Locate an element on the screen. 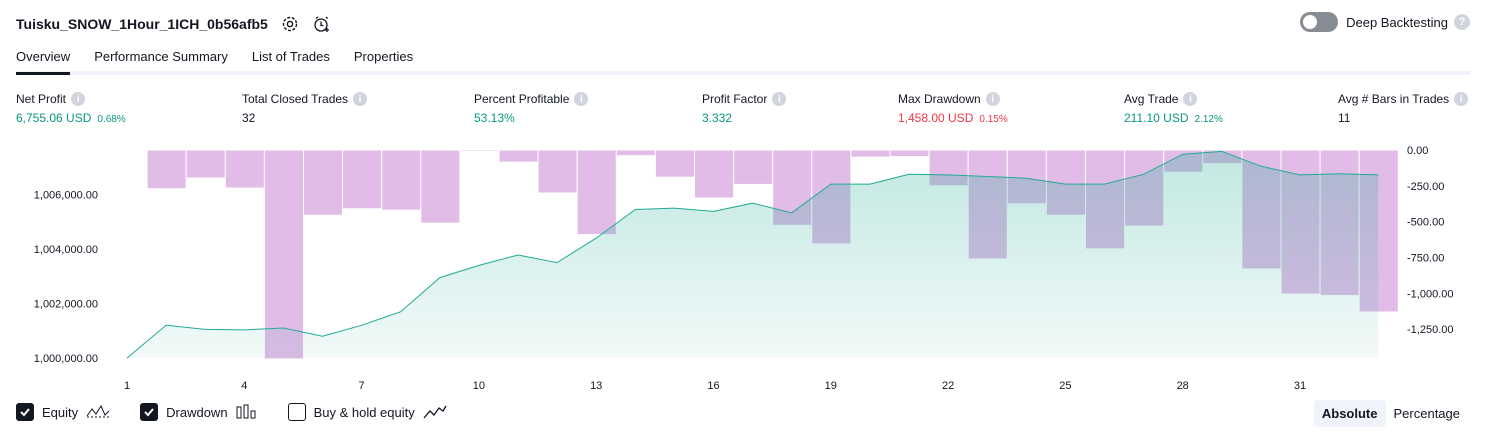 Image resolution: width=1486 pixels, height=438 pixels. x-axis-tick: 13 is located at coordinates (596, 386).